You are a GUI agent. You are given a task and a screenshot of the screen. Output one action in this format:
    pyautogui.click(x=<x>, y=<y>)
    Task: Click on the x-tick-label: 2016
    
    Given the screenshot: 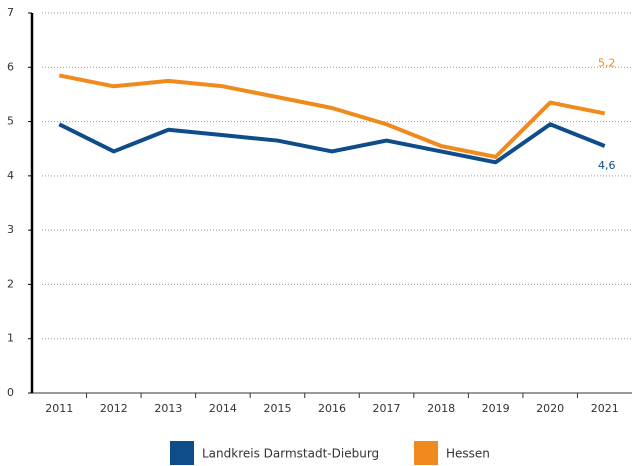 What is the action you would take?
    pyautogui.click(x=332, y=408)
    